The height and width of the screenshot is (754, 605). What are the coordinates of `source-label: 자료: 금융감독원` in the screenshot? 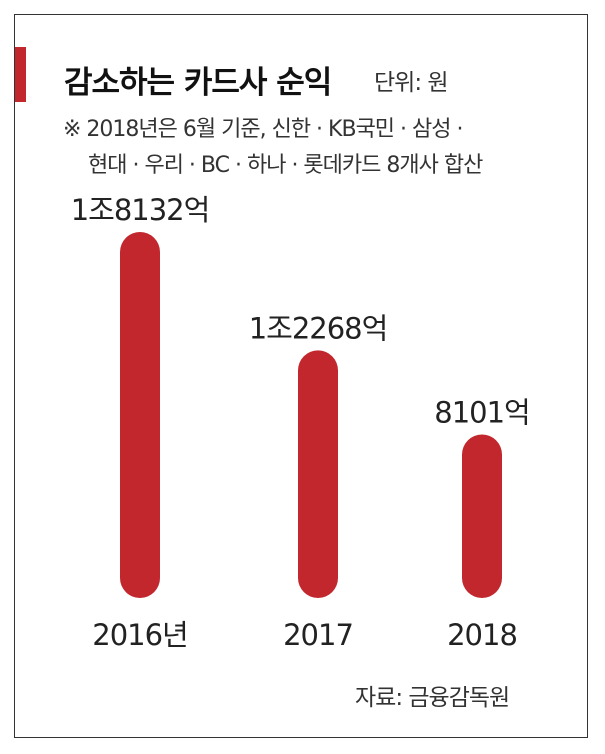 It's located at (432, 698).